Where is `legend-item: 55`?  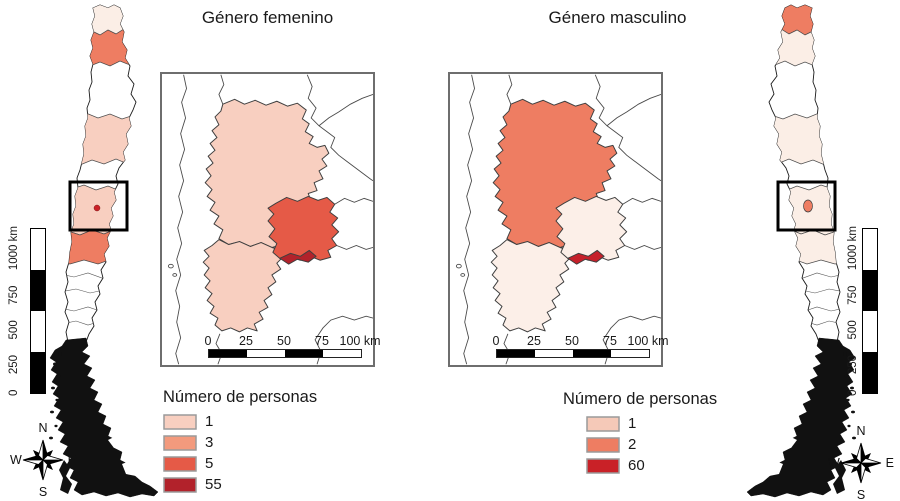 legend-item: 55 is located at coordinates (240, 484).